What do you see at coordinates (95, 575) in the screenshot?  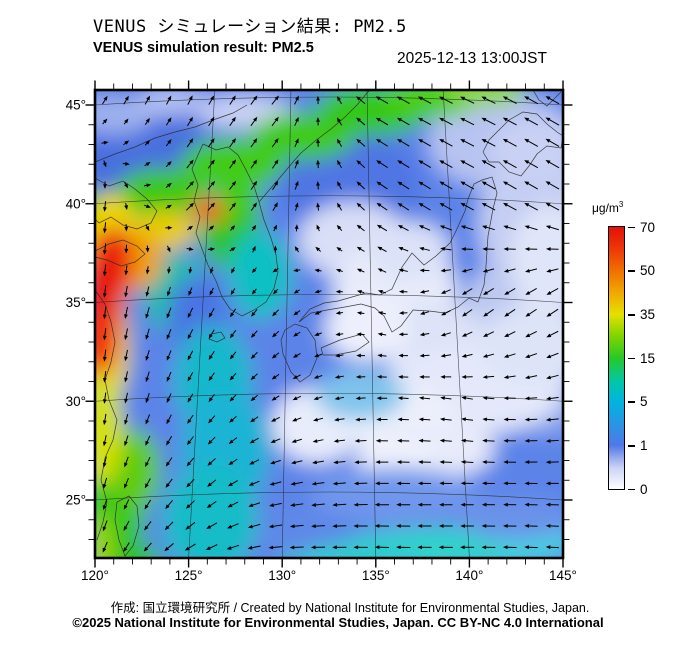 I see `x-tick-label: 120°` at bounding box center [95, 575].